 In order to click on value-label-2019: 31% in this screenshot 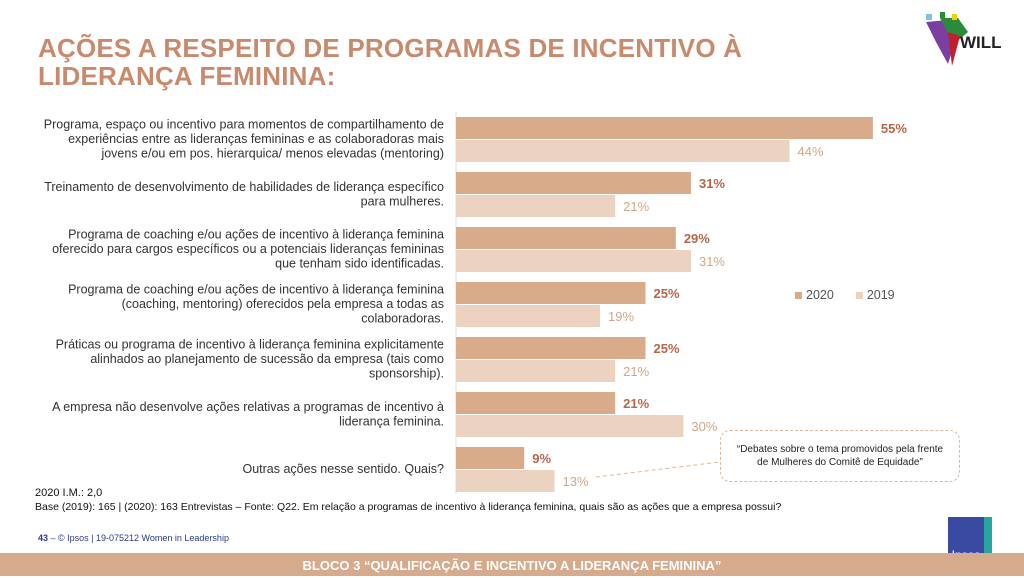, I will do `click(712, 261)`.